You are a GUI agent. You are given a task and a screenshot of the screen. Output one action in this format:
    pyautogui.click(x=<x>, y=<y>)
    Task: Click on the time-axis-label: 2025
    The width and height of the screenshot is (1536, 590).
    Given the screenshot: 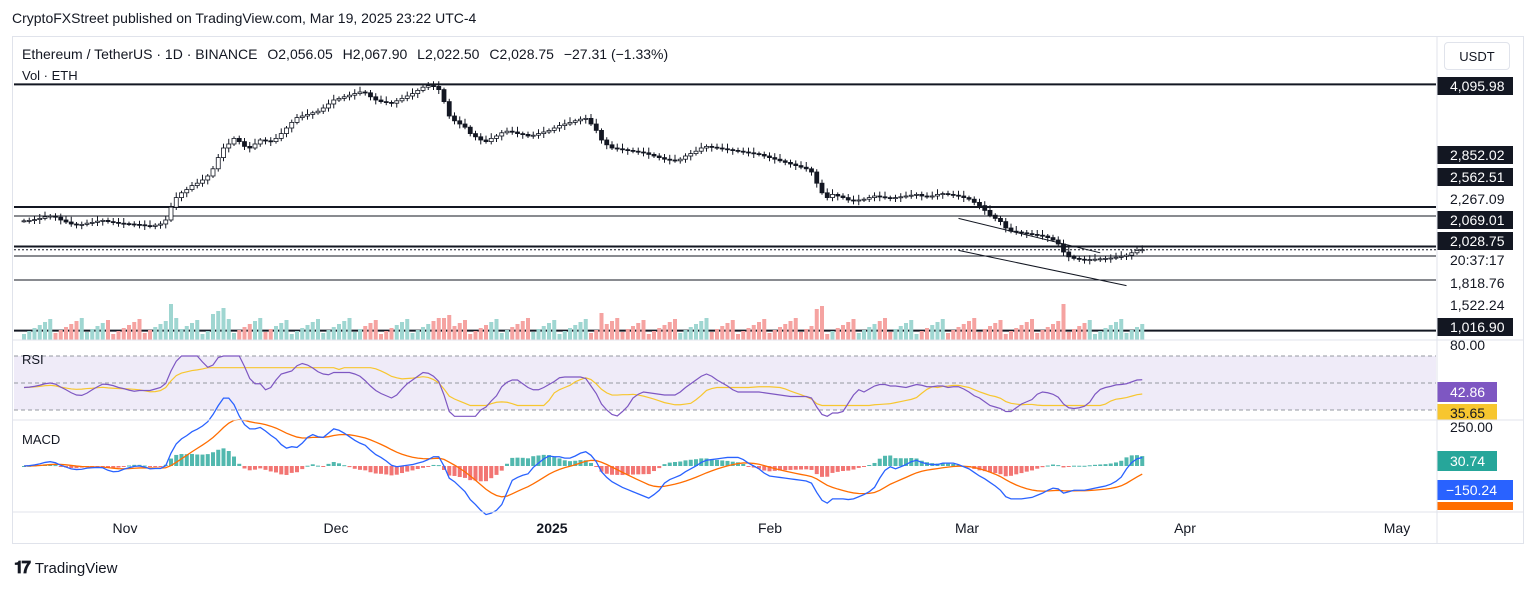 What is the action you would take?
    pyautogui.click(x=551, y=528)
    